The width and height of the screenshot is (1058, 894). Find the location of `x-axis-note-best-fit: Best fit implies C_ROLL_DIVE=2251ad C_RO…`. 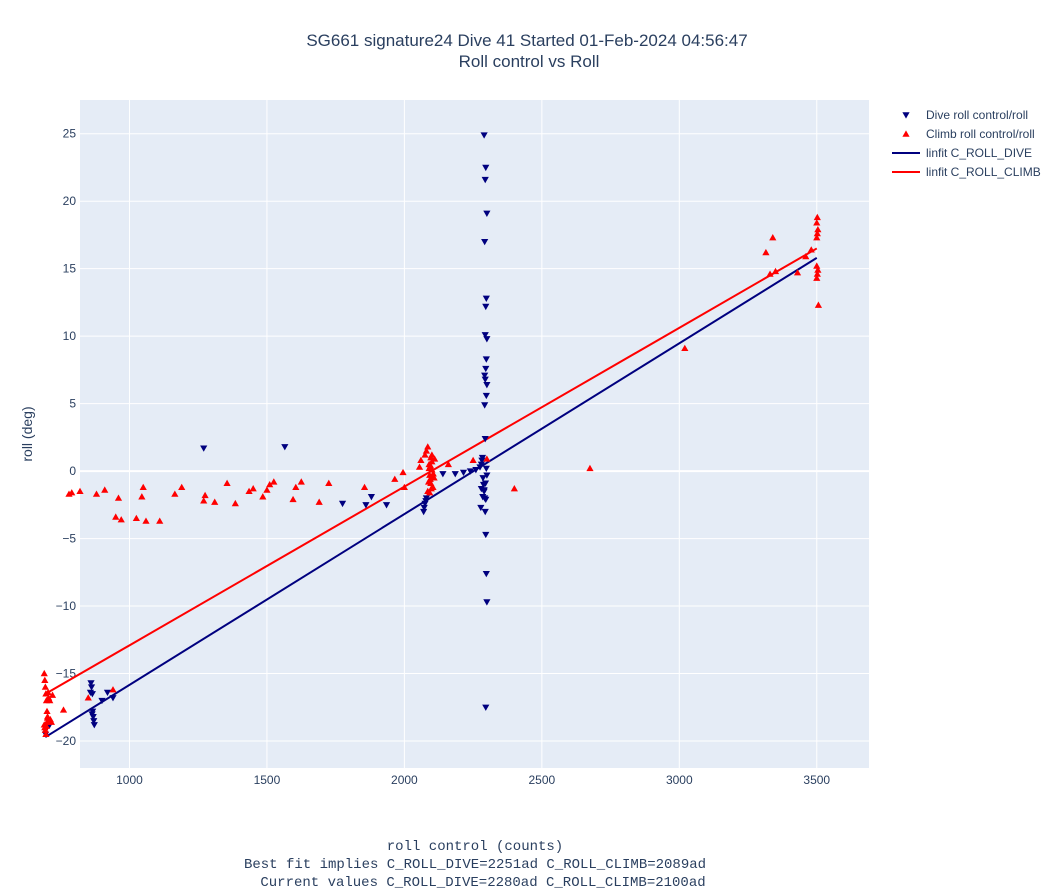

x-axis-note-best-fit: Best fit implies C_ROLL_DIVE=2251ad C_RO… is located at coordinates (475, 865).